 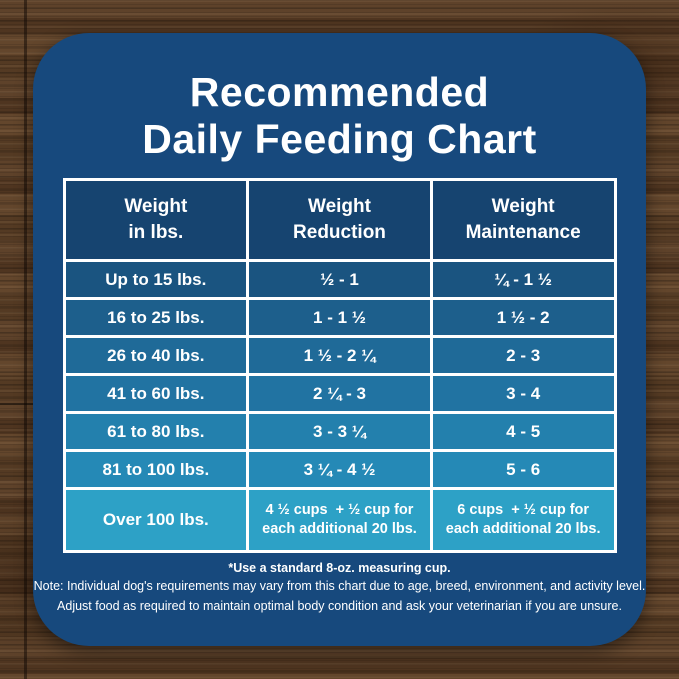 I want to click on table-row: 16 to 25 lbs. 1 - 1 ½ 1 ½ - 2, so click(x=339, y=318).